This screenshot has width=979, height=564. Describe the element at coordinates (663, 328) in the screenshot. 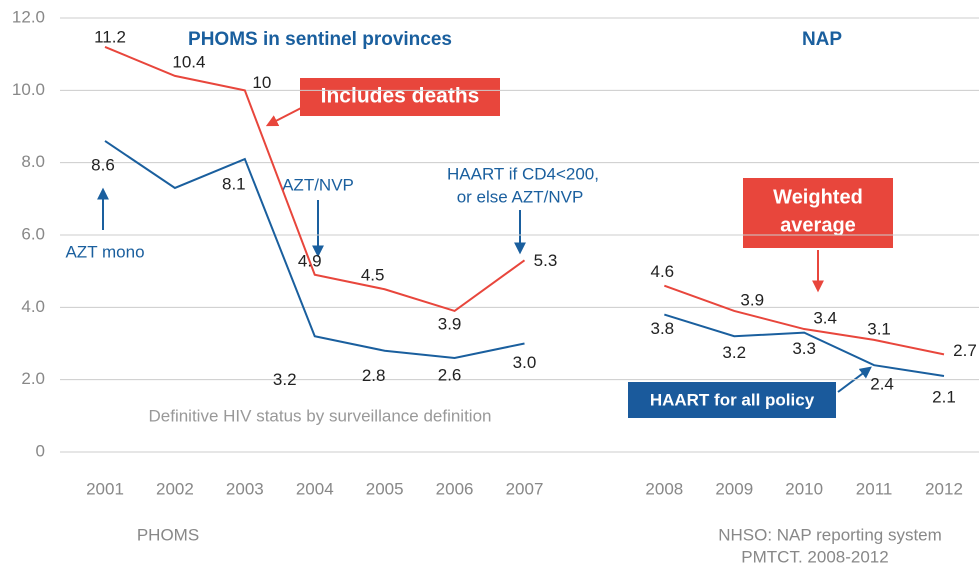

I see `data-label: 3.8` at that location.